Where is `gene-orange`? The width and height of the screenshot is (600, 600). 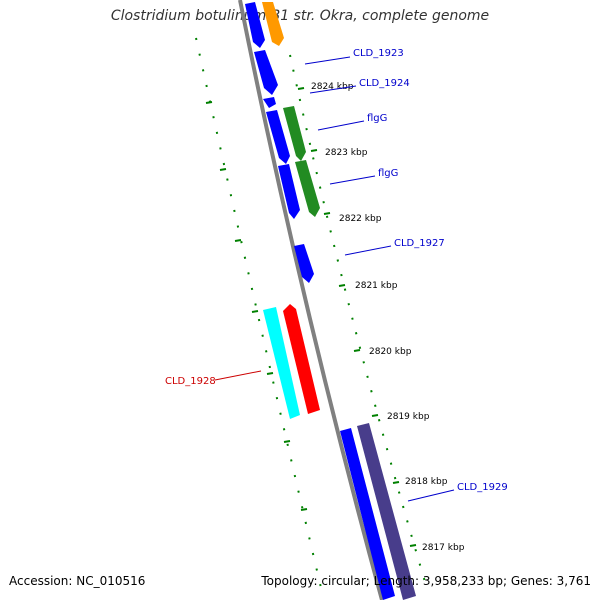
gene-orange is located at coordinates (273, 24).